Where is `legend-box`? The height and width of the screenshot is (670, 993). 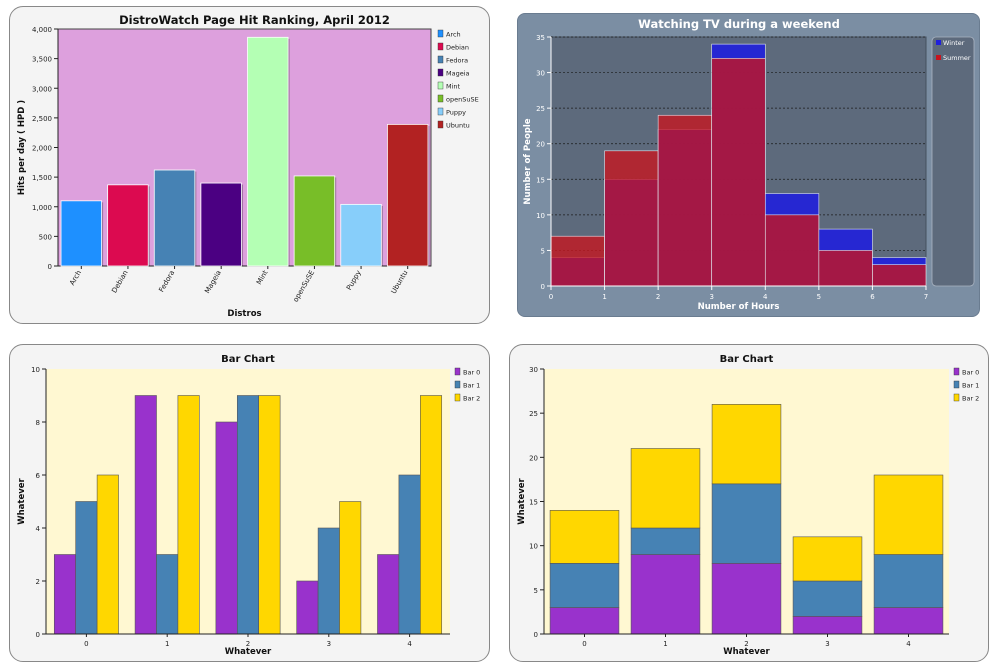 legend-box is located at coordinates (953, 161).